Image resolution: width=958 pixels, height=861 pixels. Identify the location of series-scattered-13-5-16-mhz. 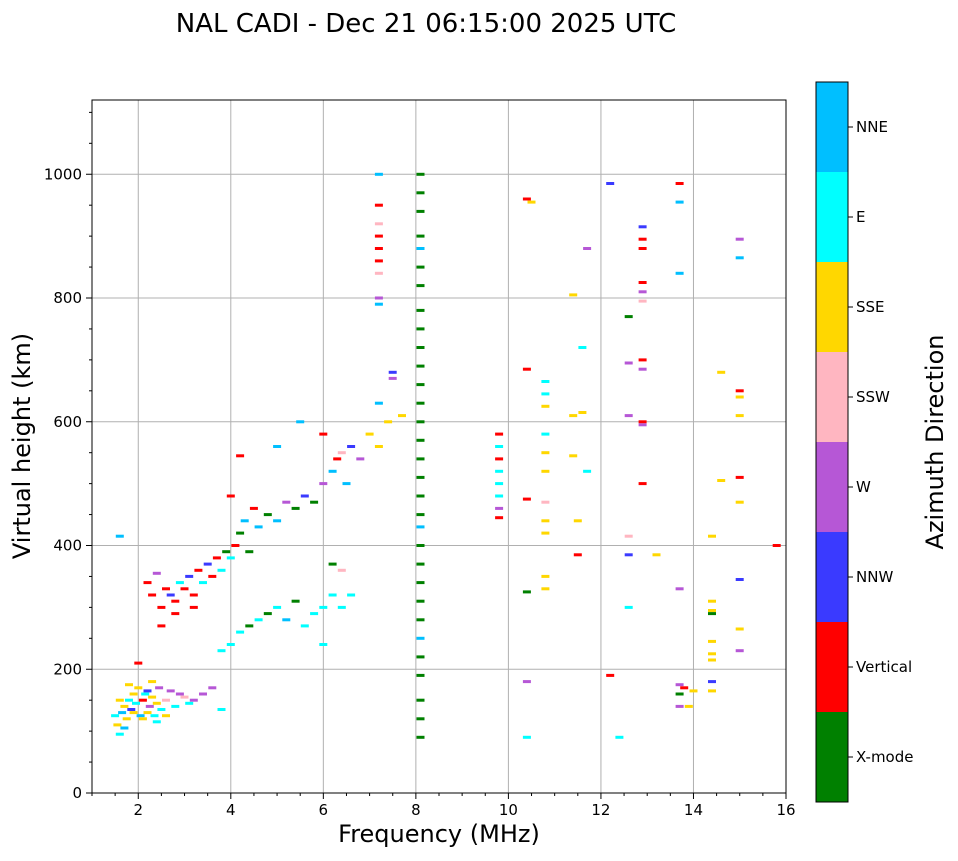
(728, 445).